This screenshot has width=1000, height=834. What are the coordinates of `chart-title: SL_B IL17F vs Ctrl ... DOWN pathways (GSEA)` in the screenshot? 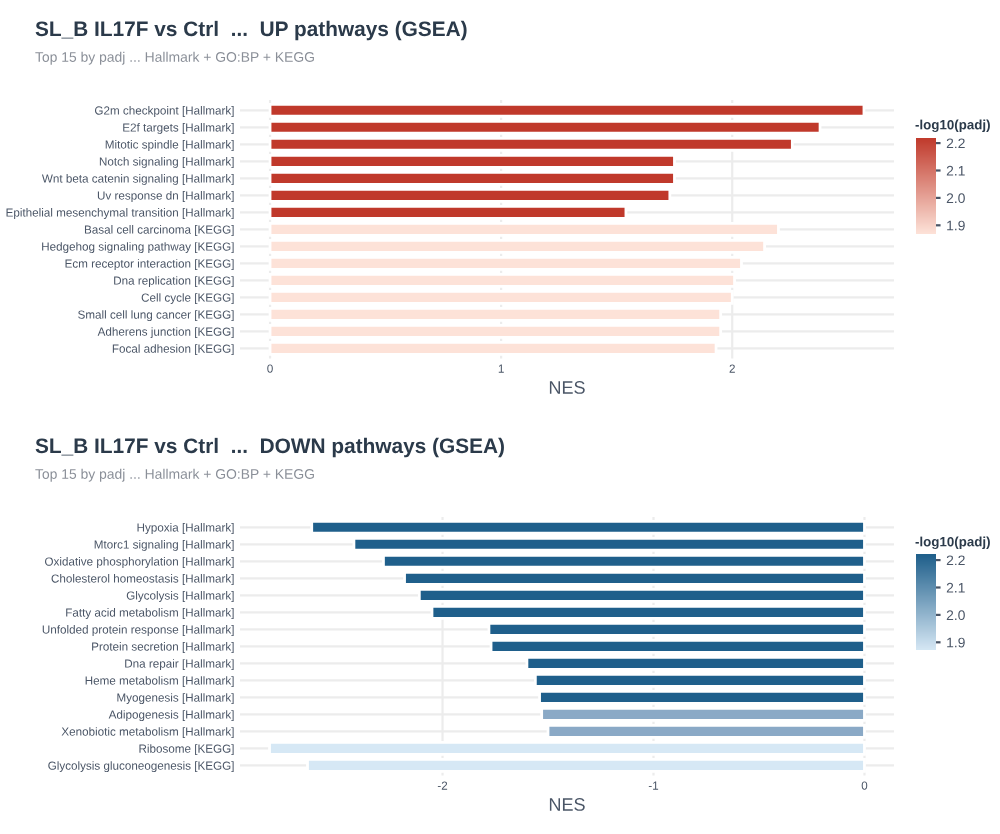 It's located at (269, 447).